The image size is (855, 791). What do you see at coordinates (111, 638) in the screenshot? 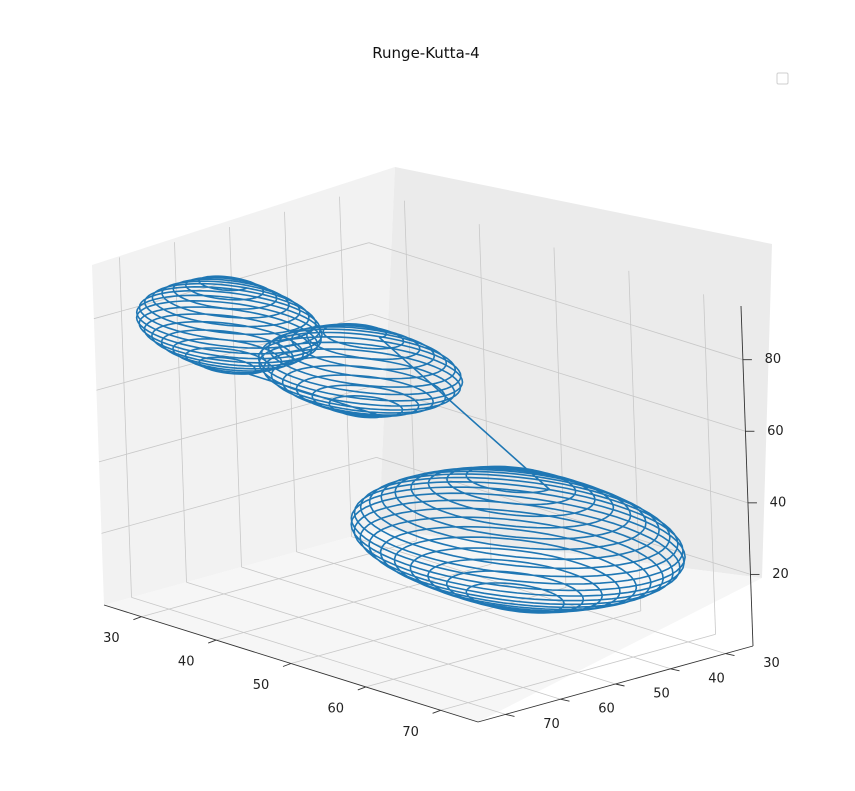
I see `x-tick-label: 30` at bounding box center [111, 638].